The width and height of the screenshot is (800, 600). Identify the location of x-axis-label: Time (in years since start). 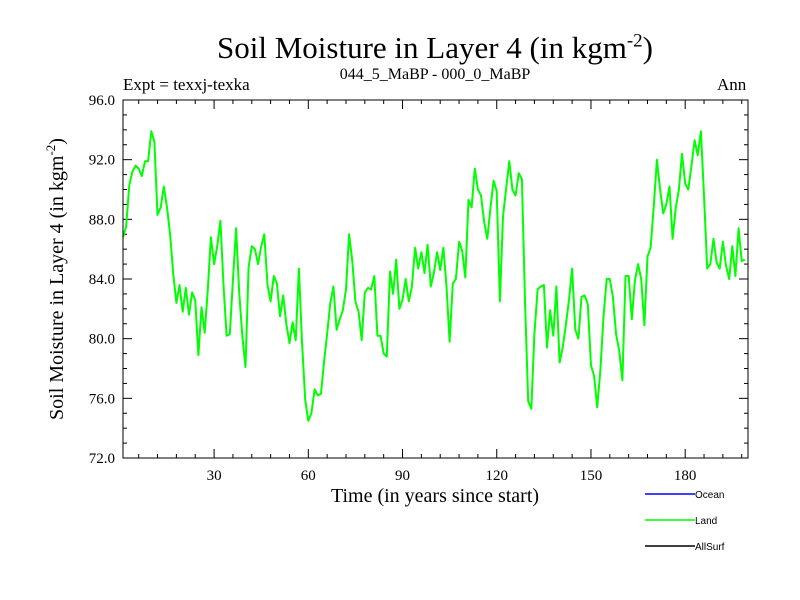
(435, 496).